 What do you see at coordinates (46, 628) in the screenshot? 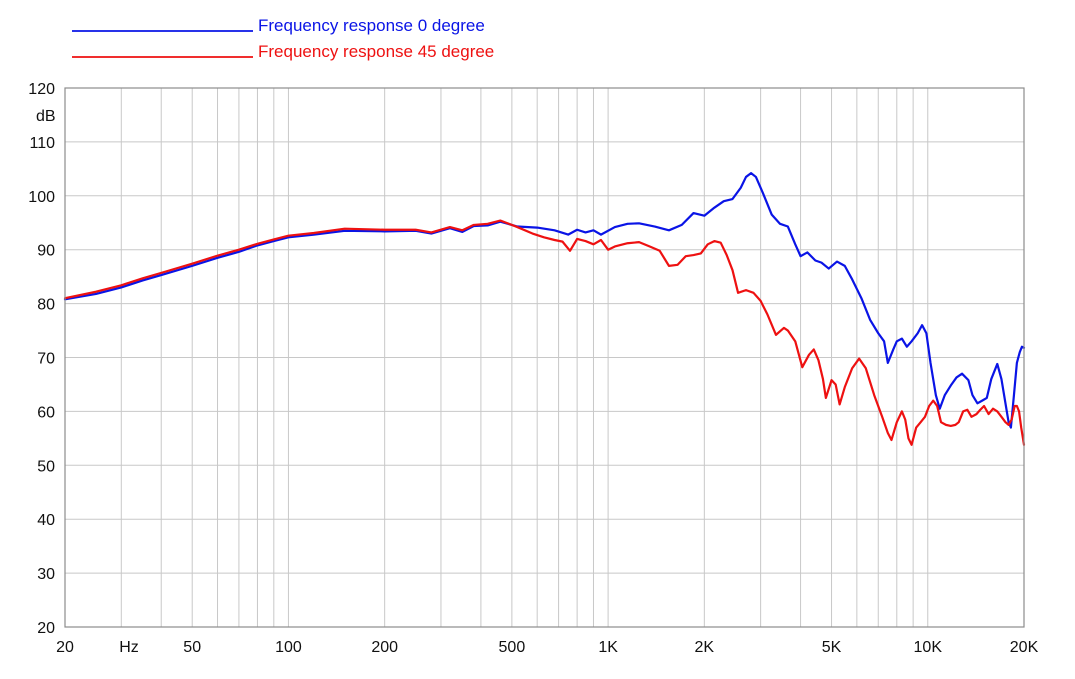
I see `y-tick-label: 20` at bounding box center [46, 628].